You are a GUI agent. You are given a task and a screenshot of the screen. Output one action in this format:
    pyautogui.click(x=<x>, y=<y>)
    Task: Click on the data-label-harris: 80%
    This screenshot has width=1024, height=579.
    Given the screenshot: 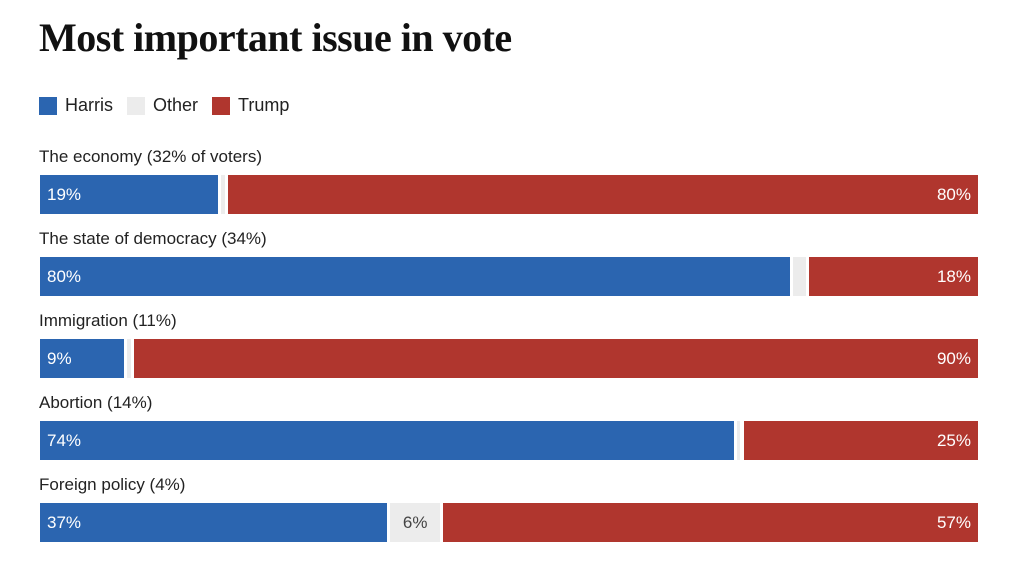 What is the action you would take?
    pyautogui.click(x=64, y=276)
    